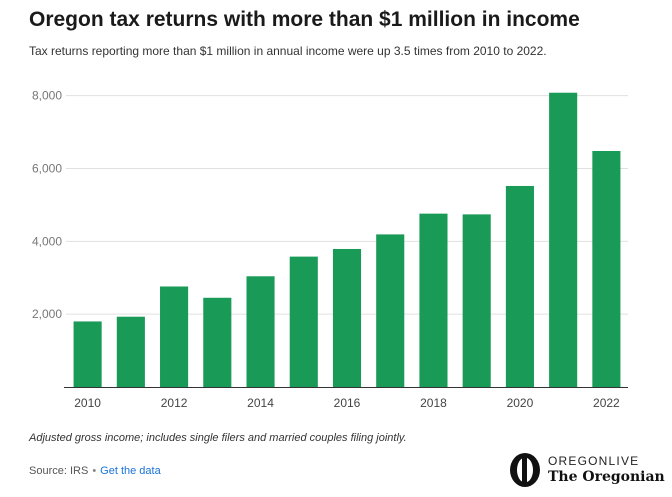 Image resolution: width=672 pixels, height=497 pixels. What do you see at coordinates (520, 403) in the screenshot?
I see `x-tick-label: 2020` at bounding box center [520, 403].